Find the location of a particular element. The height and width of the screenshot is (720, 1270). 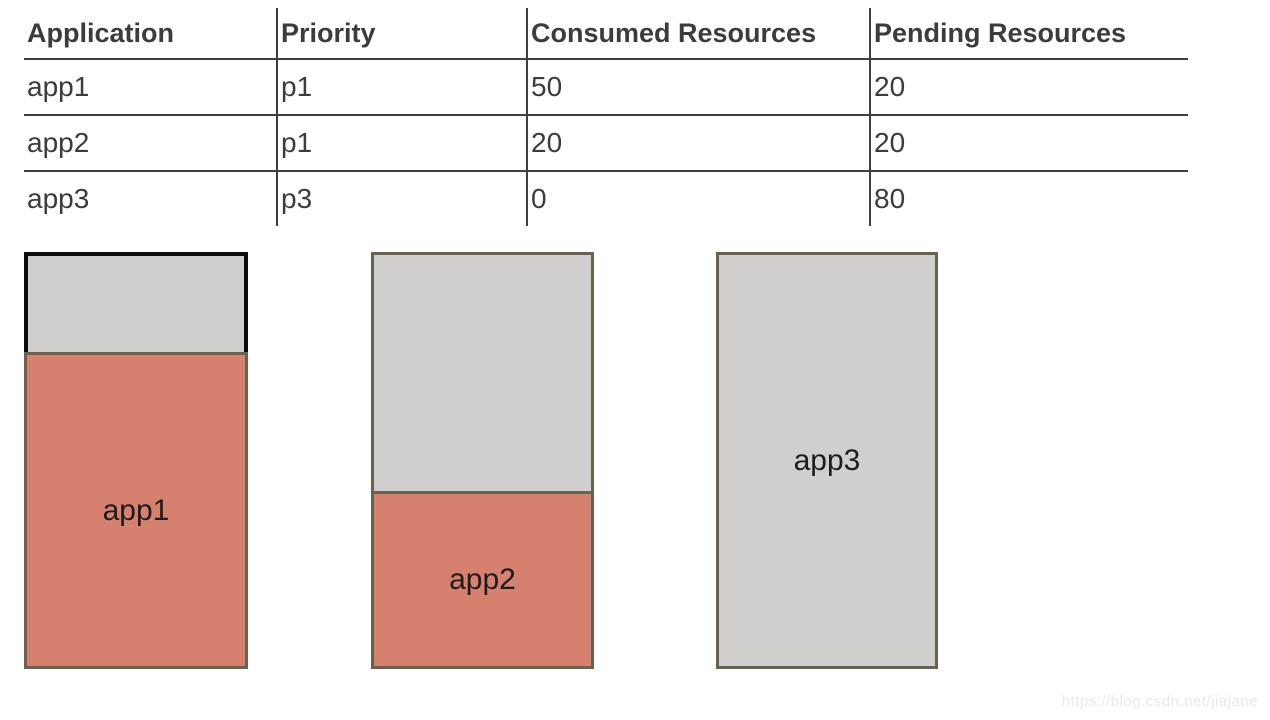

table-row-app1: app1 p1 50 20 is located at coordinates (606, 87).